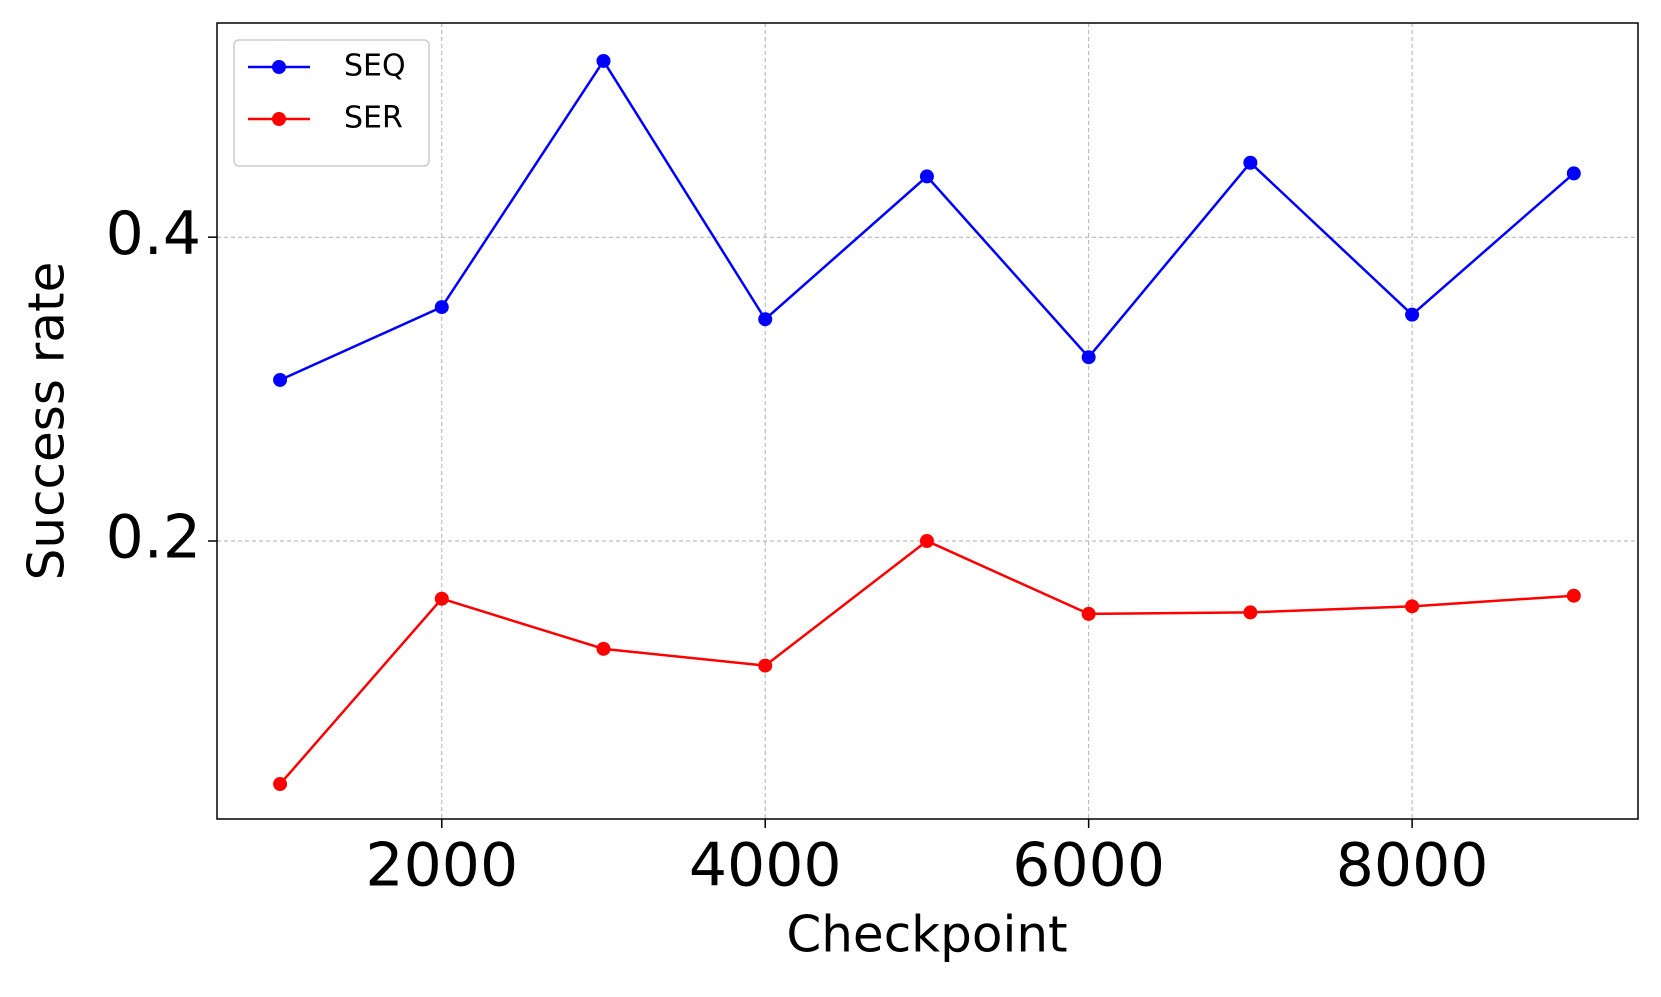 The image size is (1661, 997). I want to click on x-tick-label: 6000, so click(1088, 866).